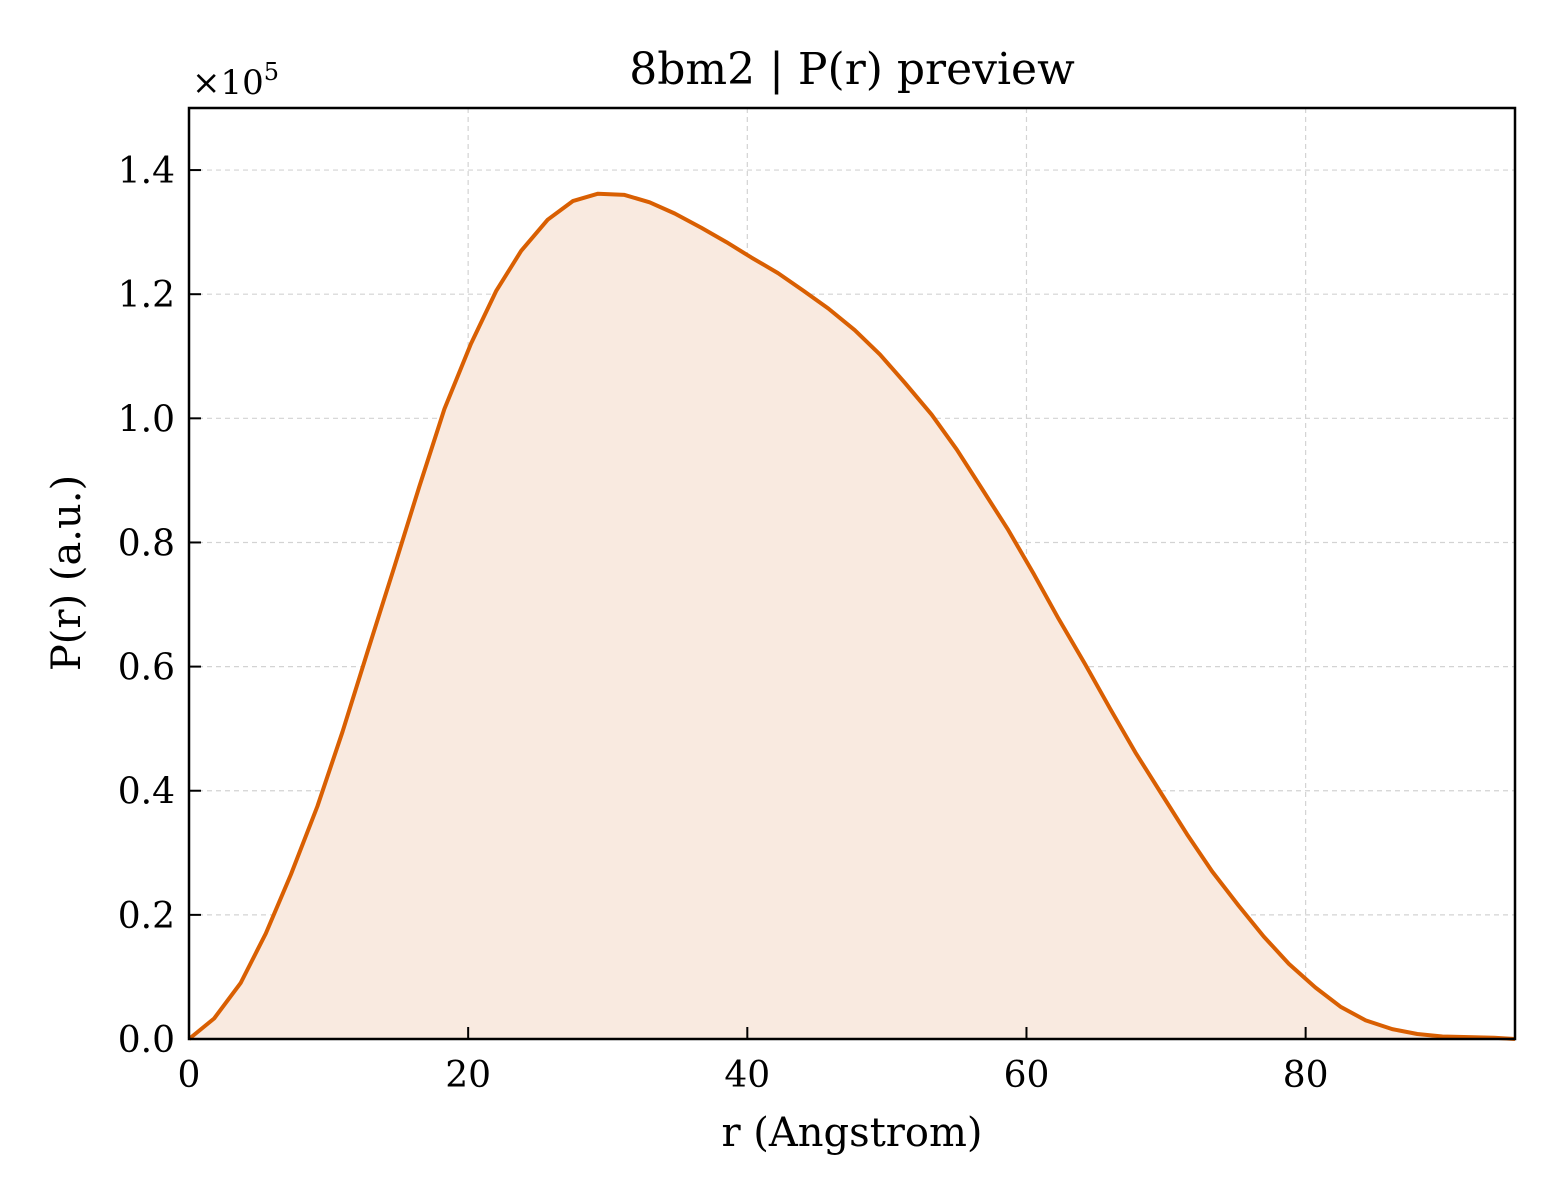 This screenshot has width=1560, height=1200. I want to click on x-tick-label: 20, so click(468, 1075).